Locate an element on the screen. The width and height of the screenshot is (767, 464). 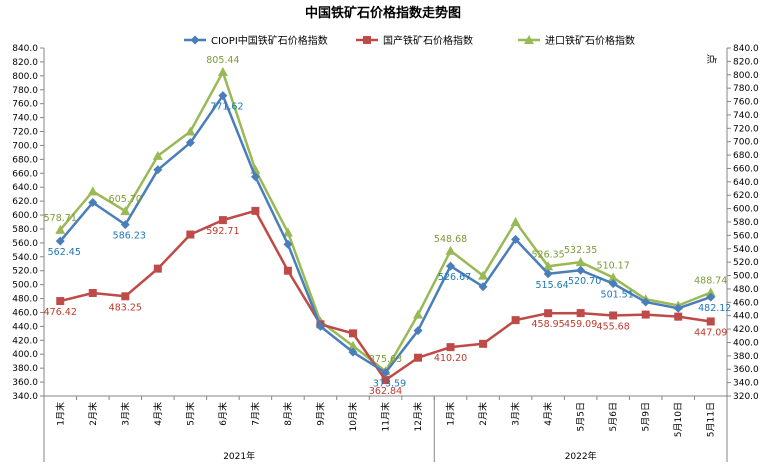
y-tick-label-left: 820.0 is located at coordinates (25, 63).